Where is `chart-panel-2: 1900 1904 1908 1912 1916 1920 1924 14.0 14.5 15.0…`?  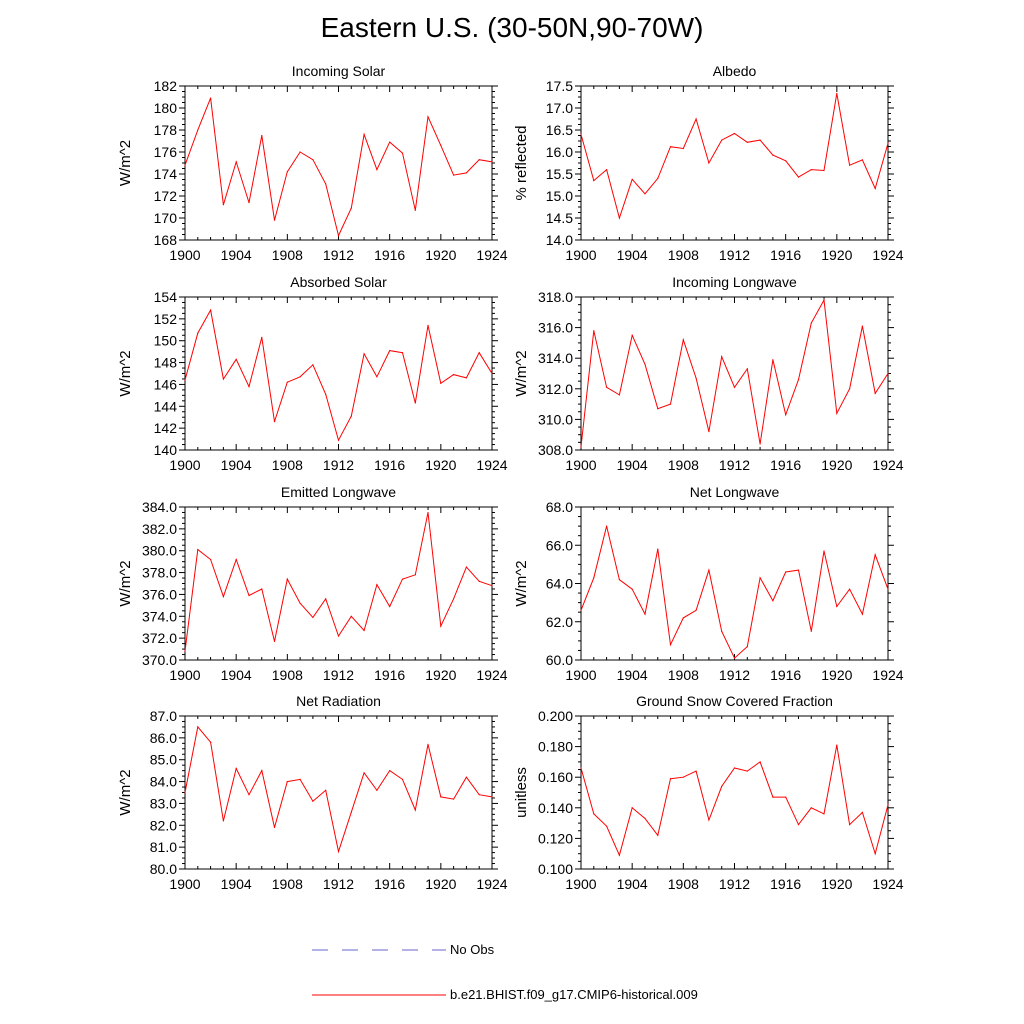 chart-panel-2: 1900 1904 1908 1912 1916 1920 1924 14.0 14.5 15.0… is located at coordinates (708, 163).